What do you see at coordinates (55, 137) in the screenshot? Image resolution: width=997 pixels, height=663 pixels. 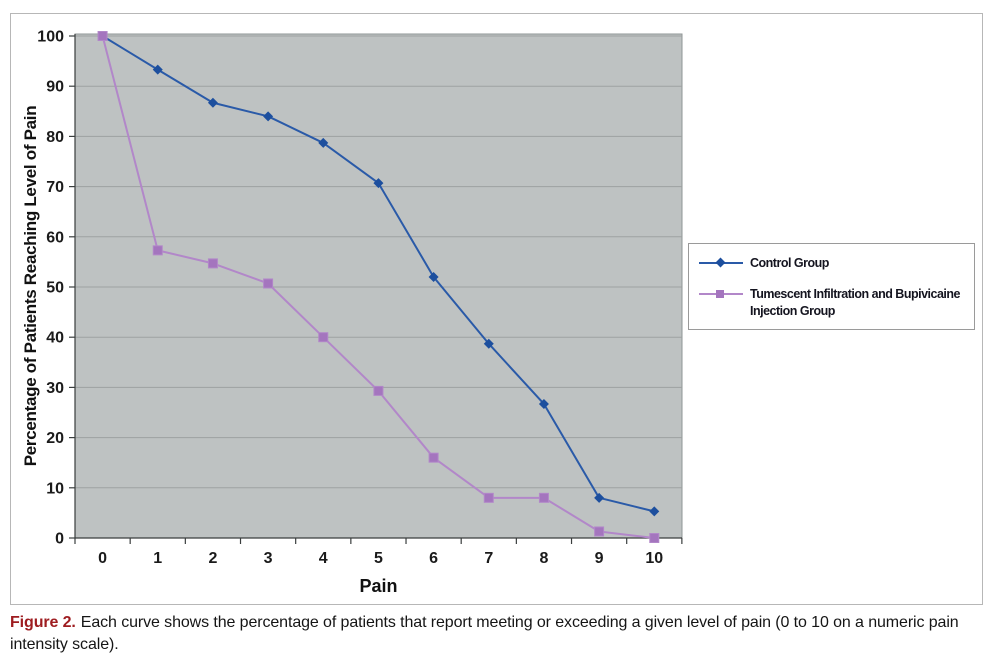 I see `y-tick-label: 80` at bounding box center [55, 137].